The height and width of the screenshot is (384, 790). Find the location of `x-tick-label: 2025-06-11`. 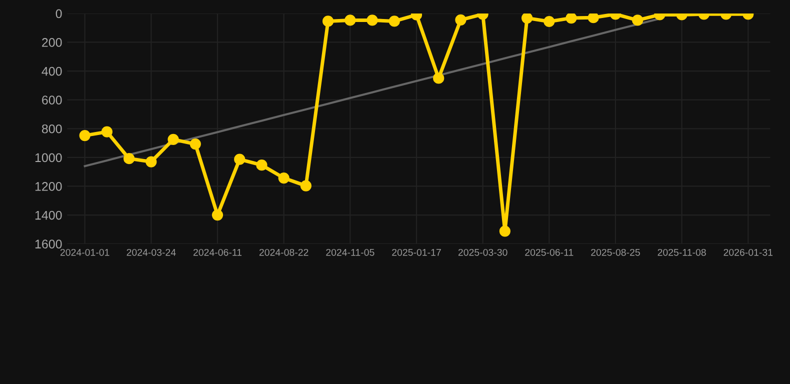

x-tick-label: 2025-06-11 is located at coordinates (549, 252).